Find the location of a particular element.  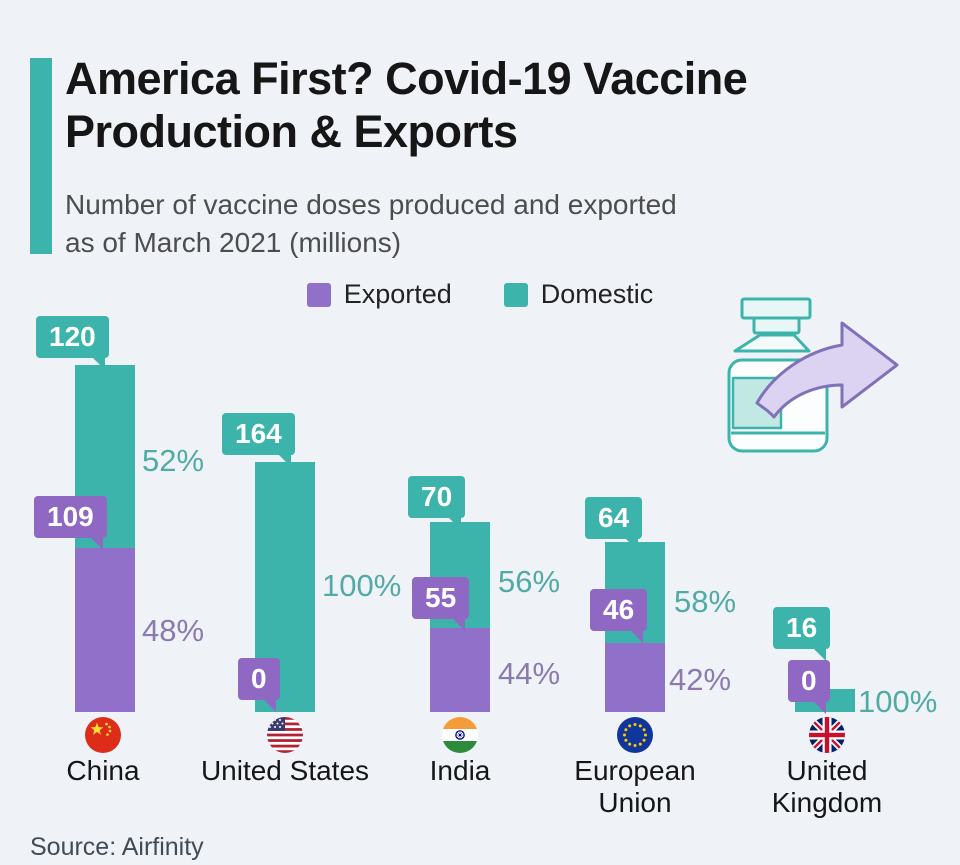

source-credit: Source: Airfinity is located at coordinates (117, 847).